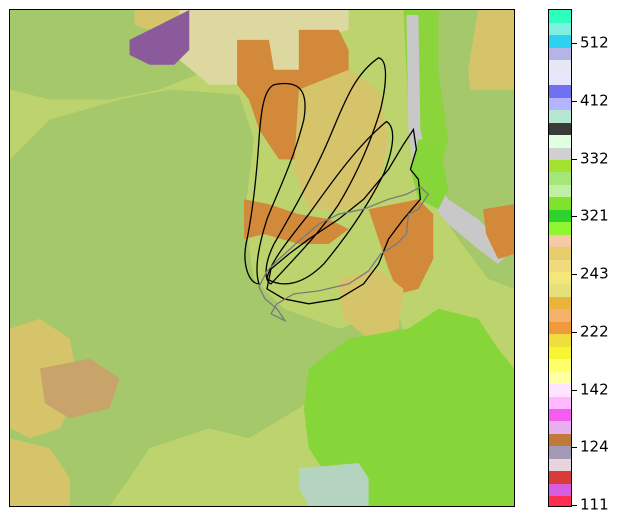 The image size is (618, 517). Describe the element at coordinates (371, 303) in the screenshot. I see `land-patch-tan-south` at that location.